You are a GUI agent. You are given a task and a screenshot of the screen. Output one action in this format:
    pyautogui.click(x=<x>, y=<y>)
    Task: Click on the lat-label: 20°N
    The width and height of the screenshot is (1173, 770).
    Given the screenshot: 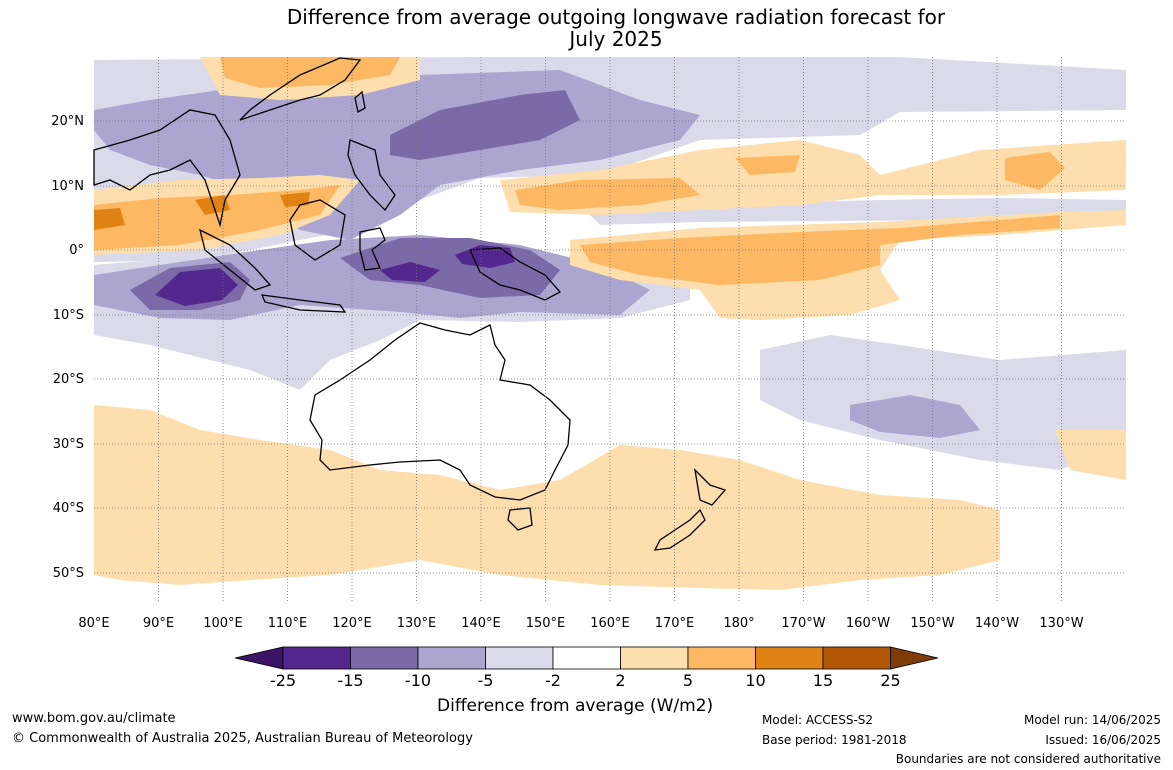 What is the action you would take?
    pyautogui.click(x=67, y=121)
    